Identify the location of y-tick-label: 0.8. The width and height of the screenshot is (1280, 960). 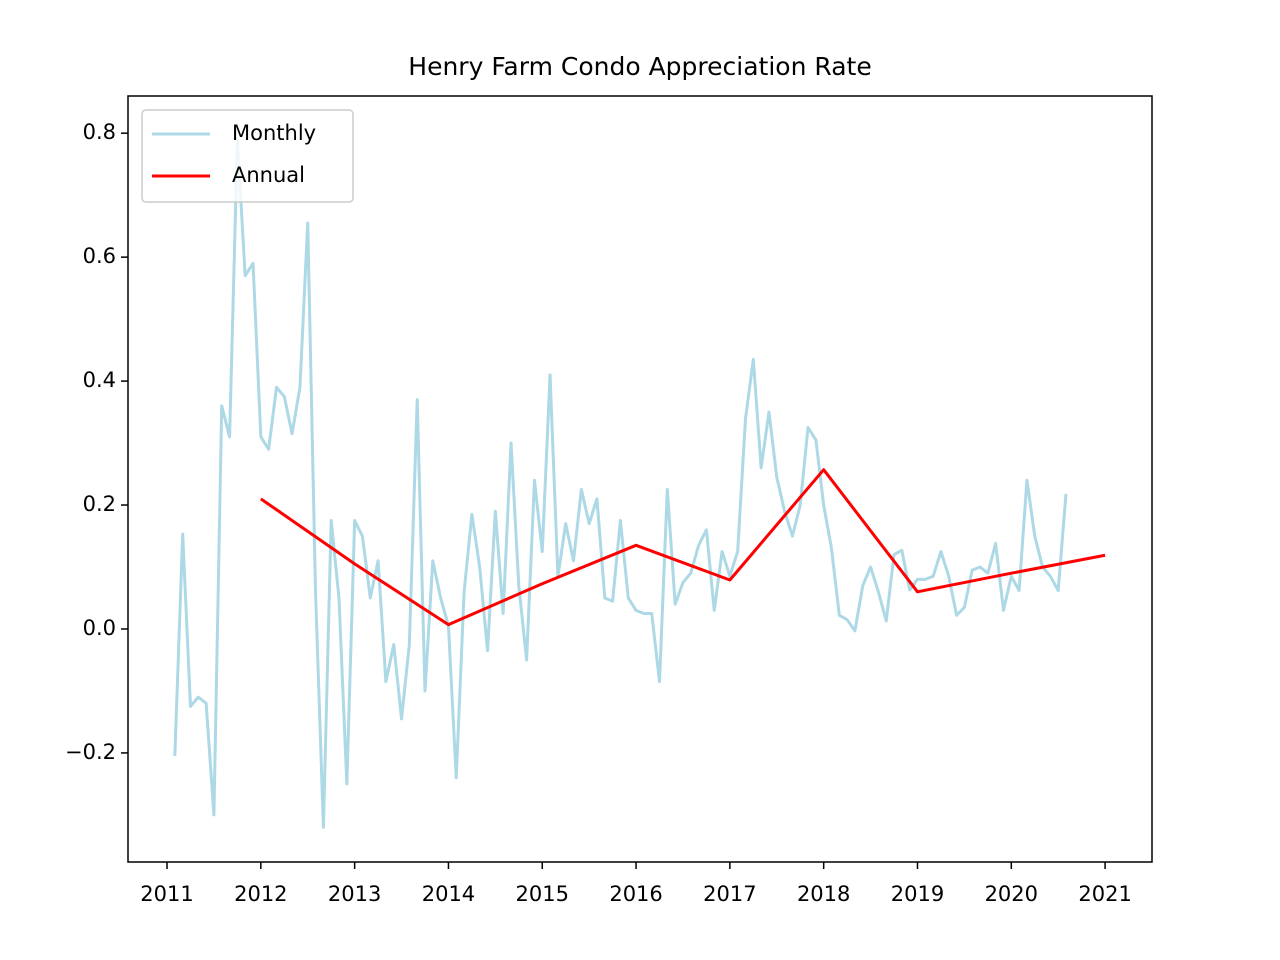
(99, 132).